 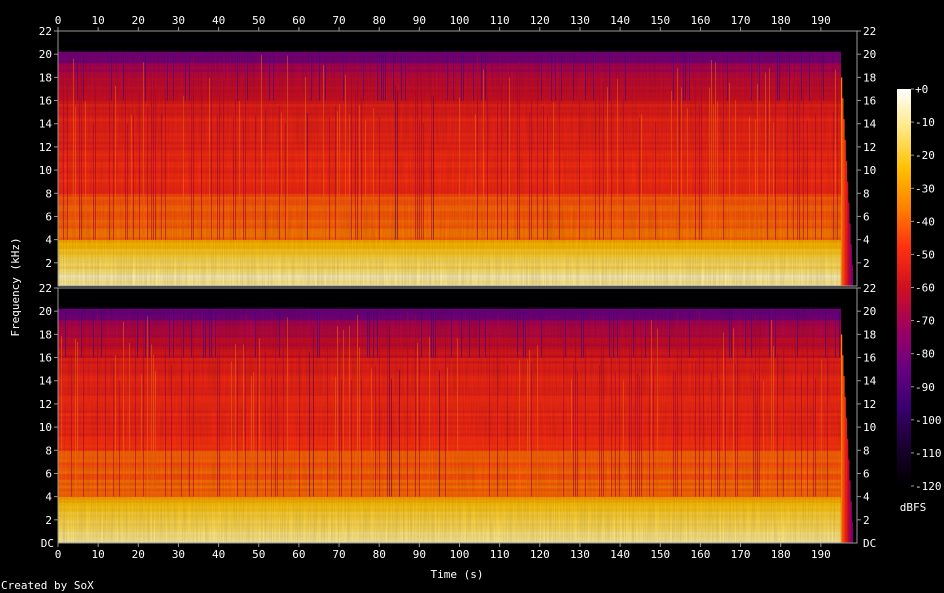 What do you see at coordinates (821, 554) in the screenshot?
I see `x-tick-label: 190` at bounding box center [821, 554].